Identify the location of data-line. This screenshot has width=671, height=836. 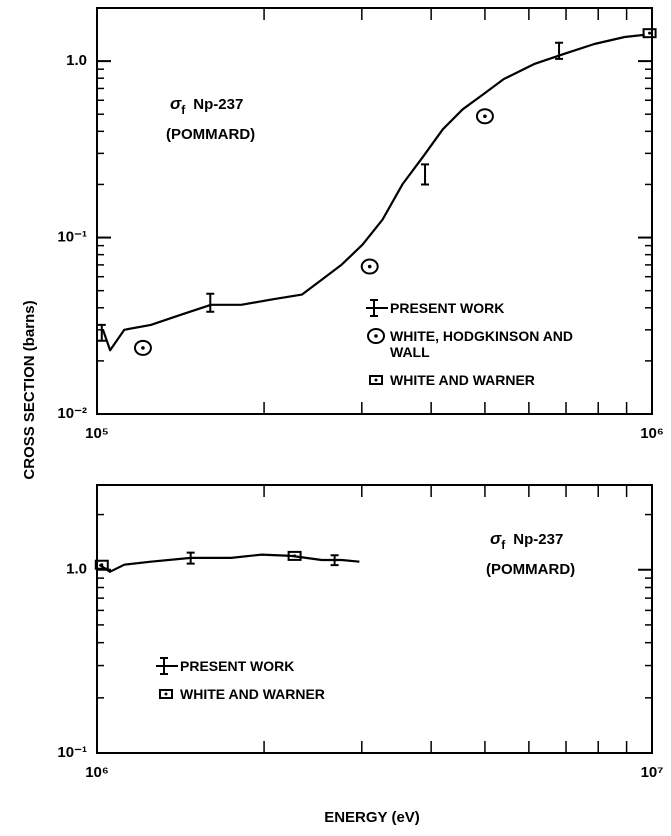
(229, 563).